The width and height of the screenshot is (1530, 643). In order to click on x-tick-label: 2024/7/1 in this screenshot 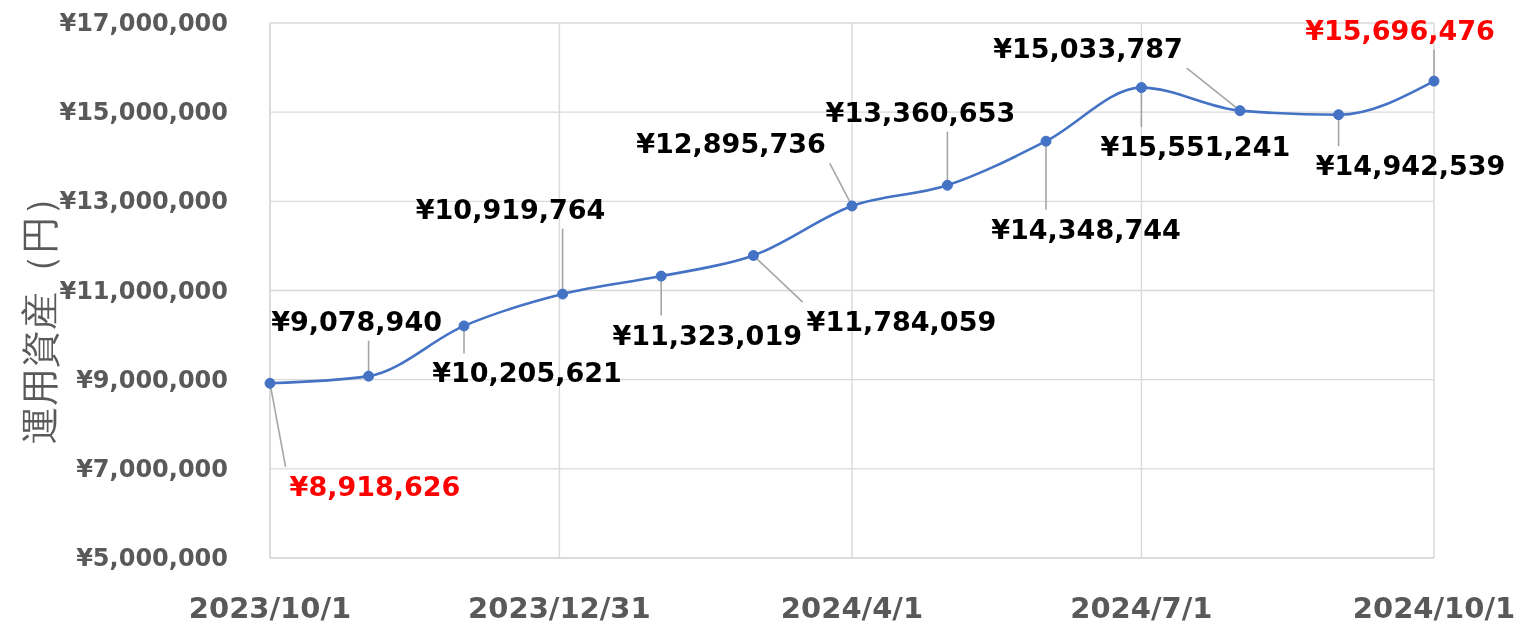, I will do `click(1141, 608)`.